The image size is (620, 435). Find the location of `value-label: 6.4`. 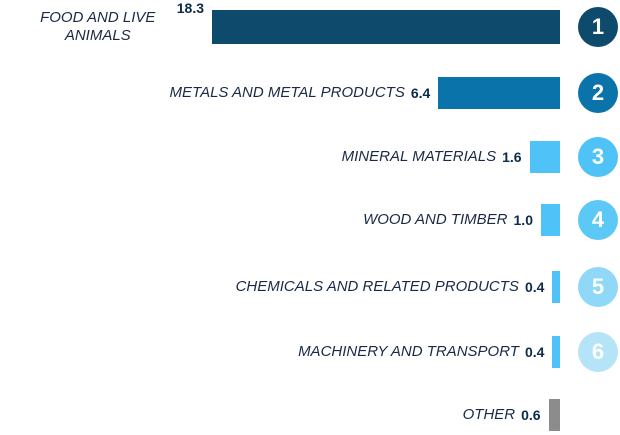

value-label: 6.4 is located at coordinates (420, 93).